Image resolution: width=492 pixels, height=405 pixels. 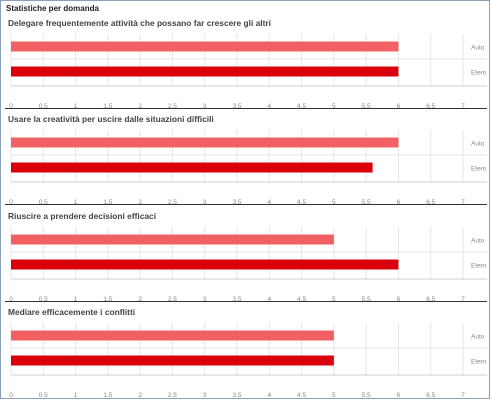 I want to click on panel-title: Mediare efficacemente i conflitti, so click(x=72, y=312).